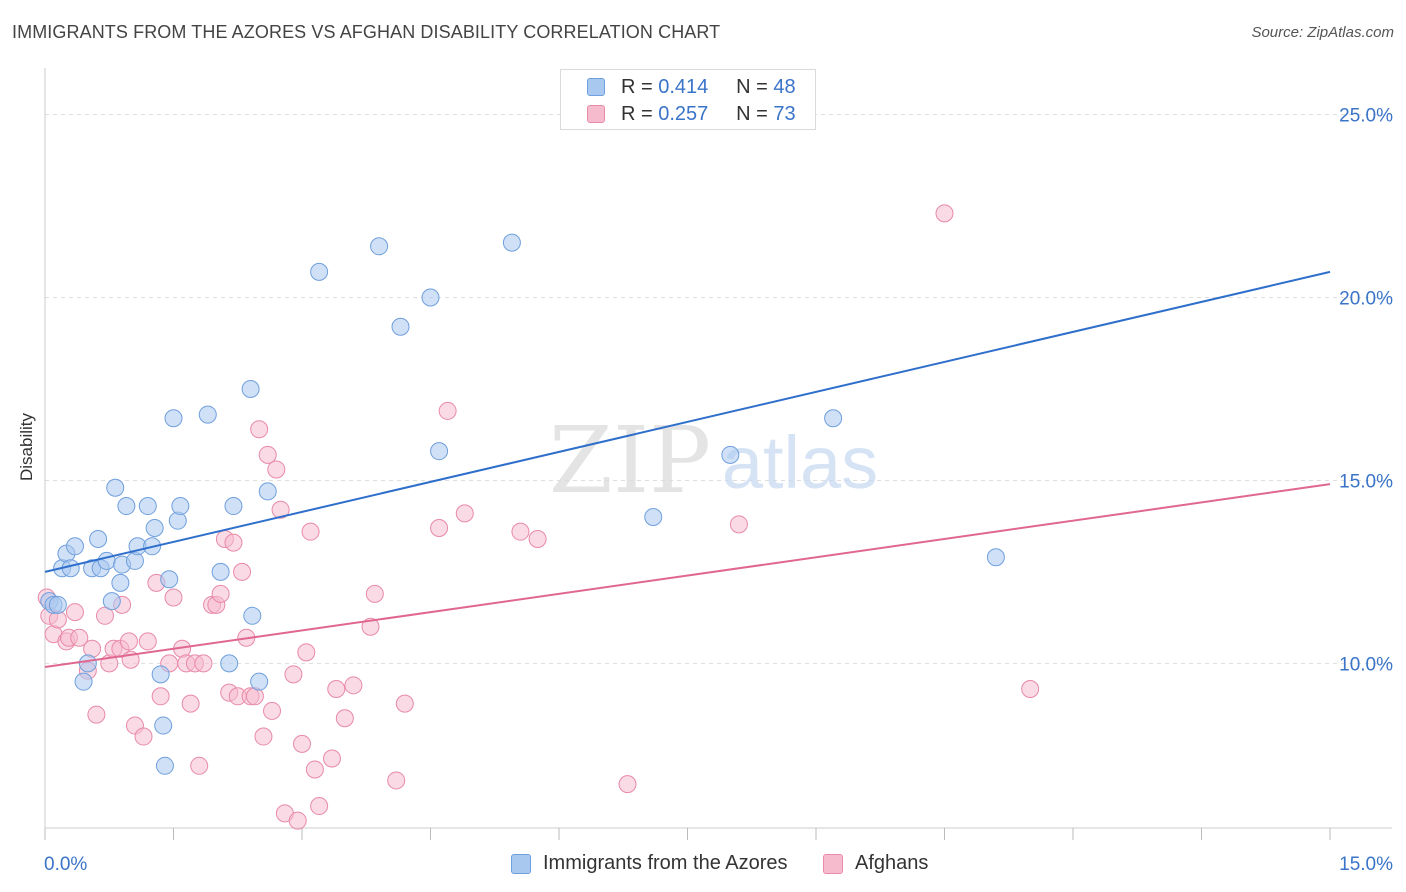  What do you see at coordinates (521, 864) in the screenshot?
I see `legend-swatch-blue` at bounding box center [521, 864].